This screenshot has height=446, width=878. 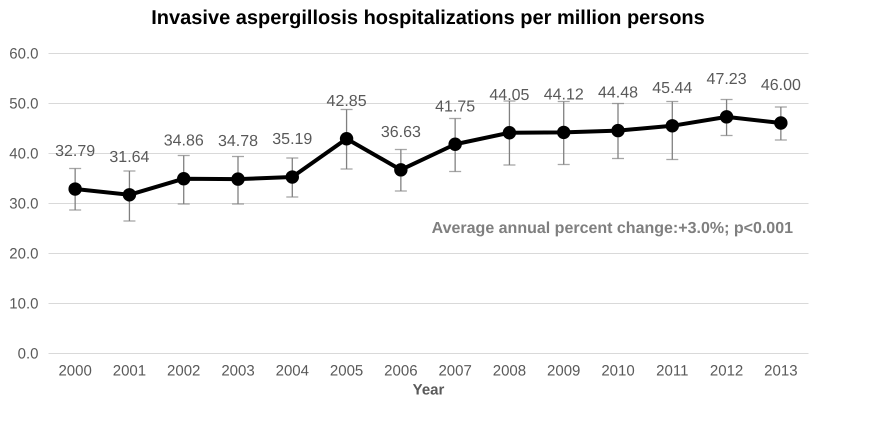 What do you see at coordinates (23, 154) in the screenshot?
I see `y-tick-label: 40.0` at bounding box center [23, 154].